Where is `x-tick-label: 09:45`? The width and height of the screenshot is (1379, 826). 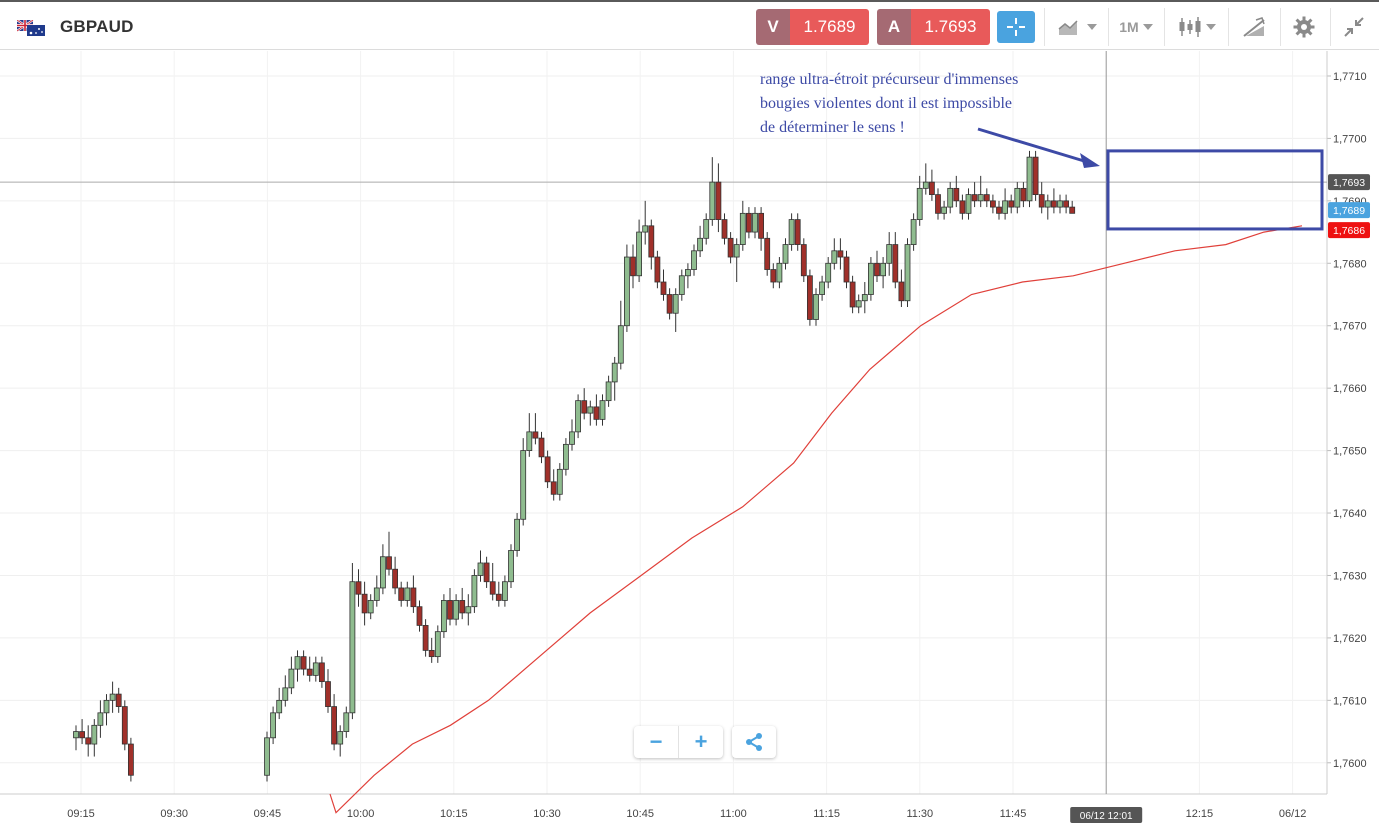
x-tick-label: 09:45 is located at coordinates (268, 814).